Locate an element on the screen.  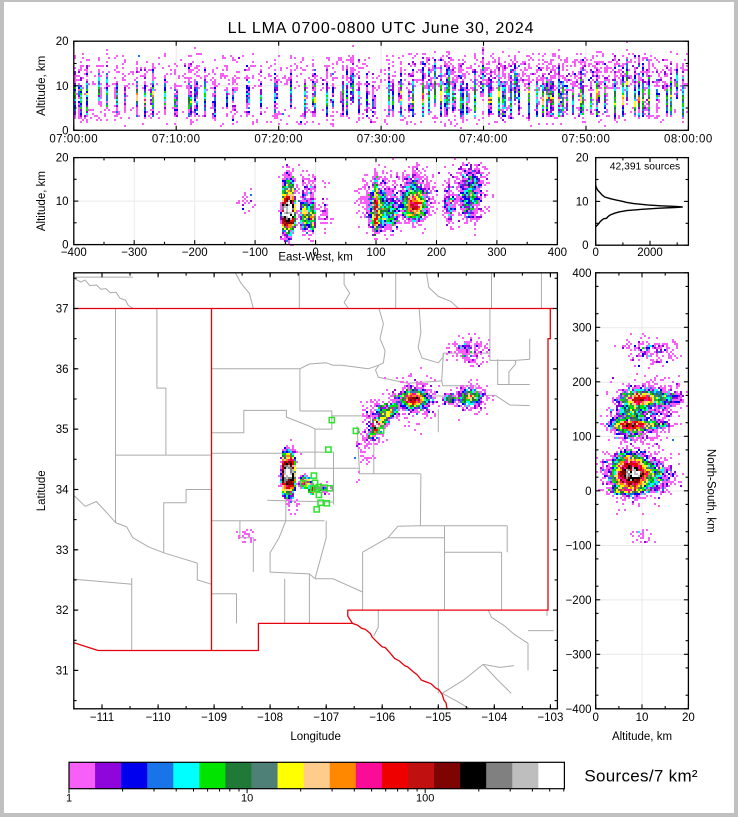
svg-text: 07:30:00 is located at coordinates (381, 139).